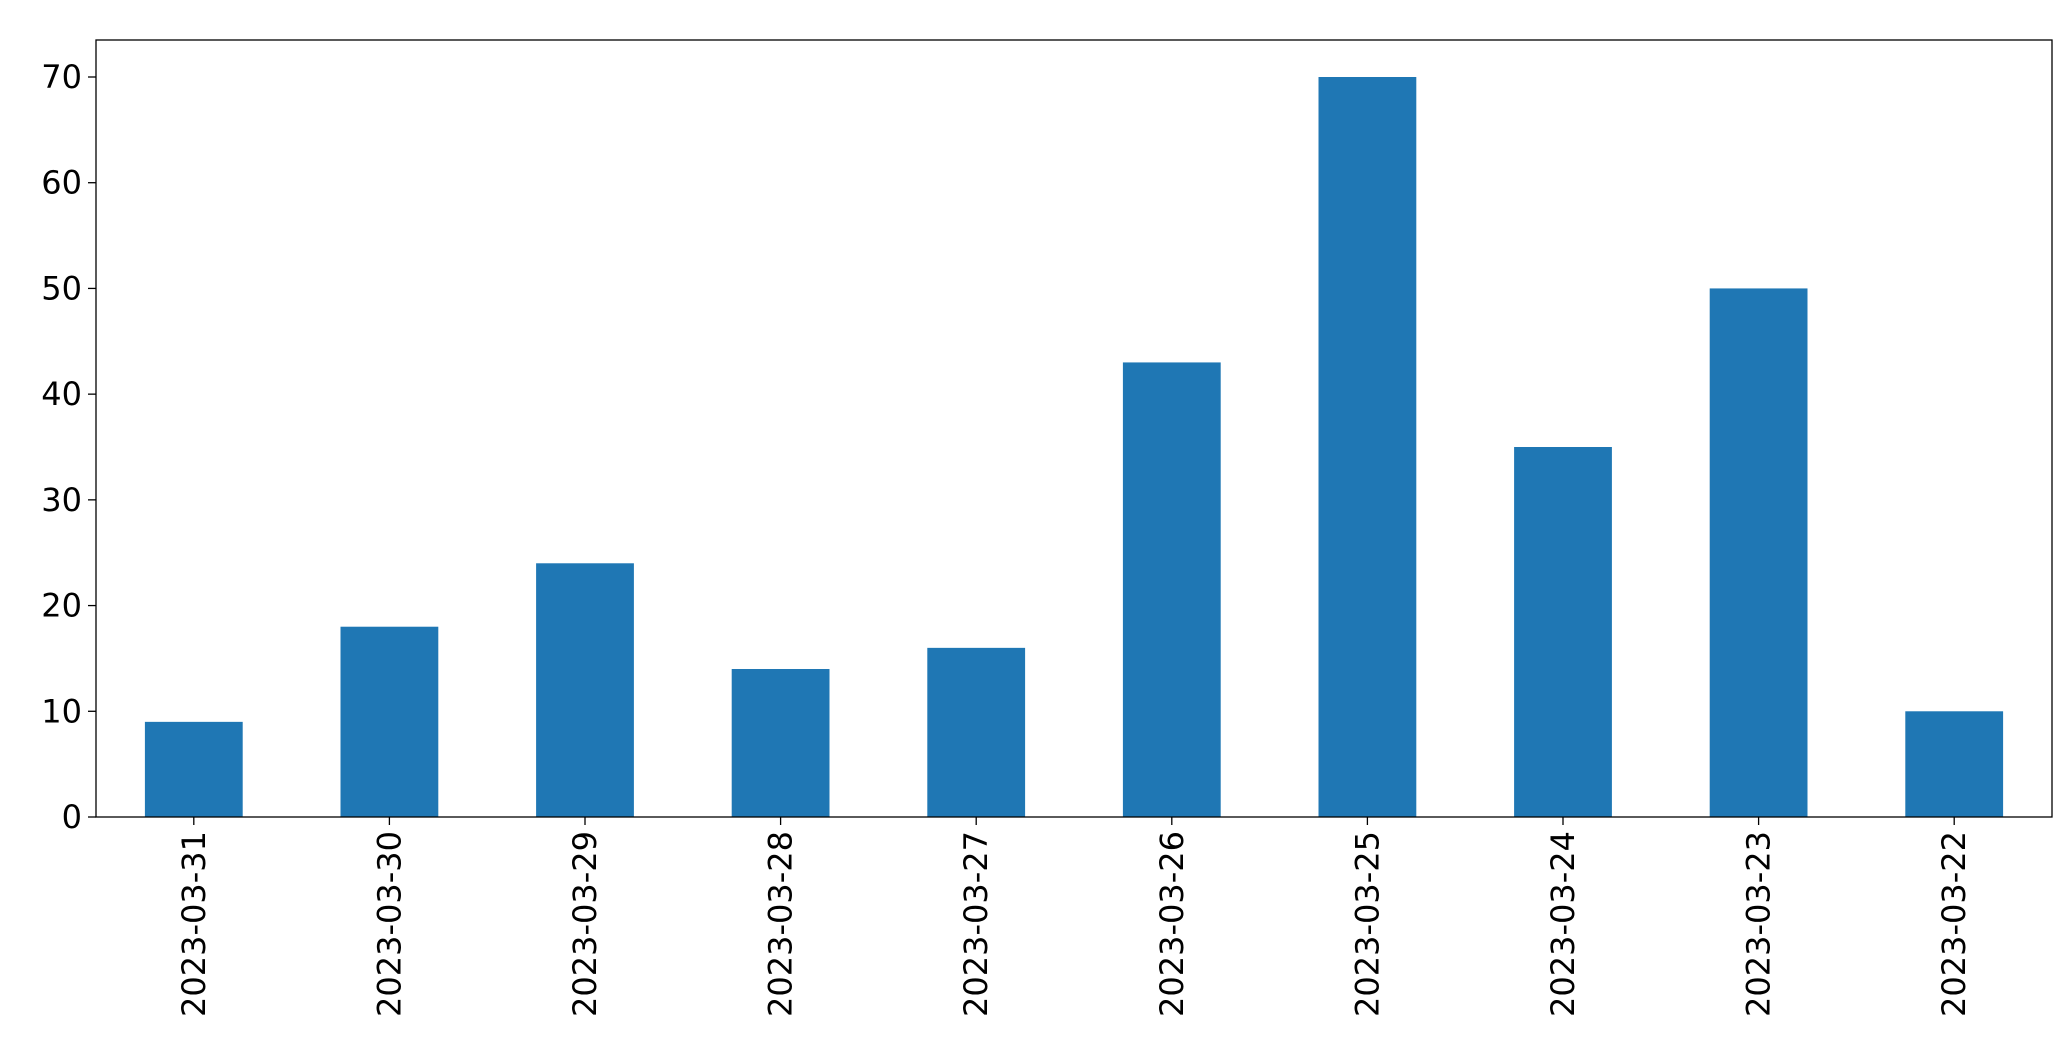 Image resolution: width=2071 pixels, height=1061 pixels. I want to click on x-tick-label: 2023-03-23, so click(1759, 924).